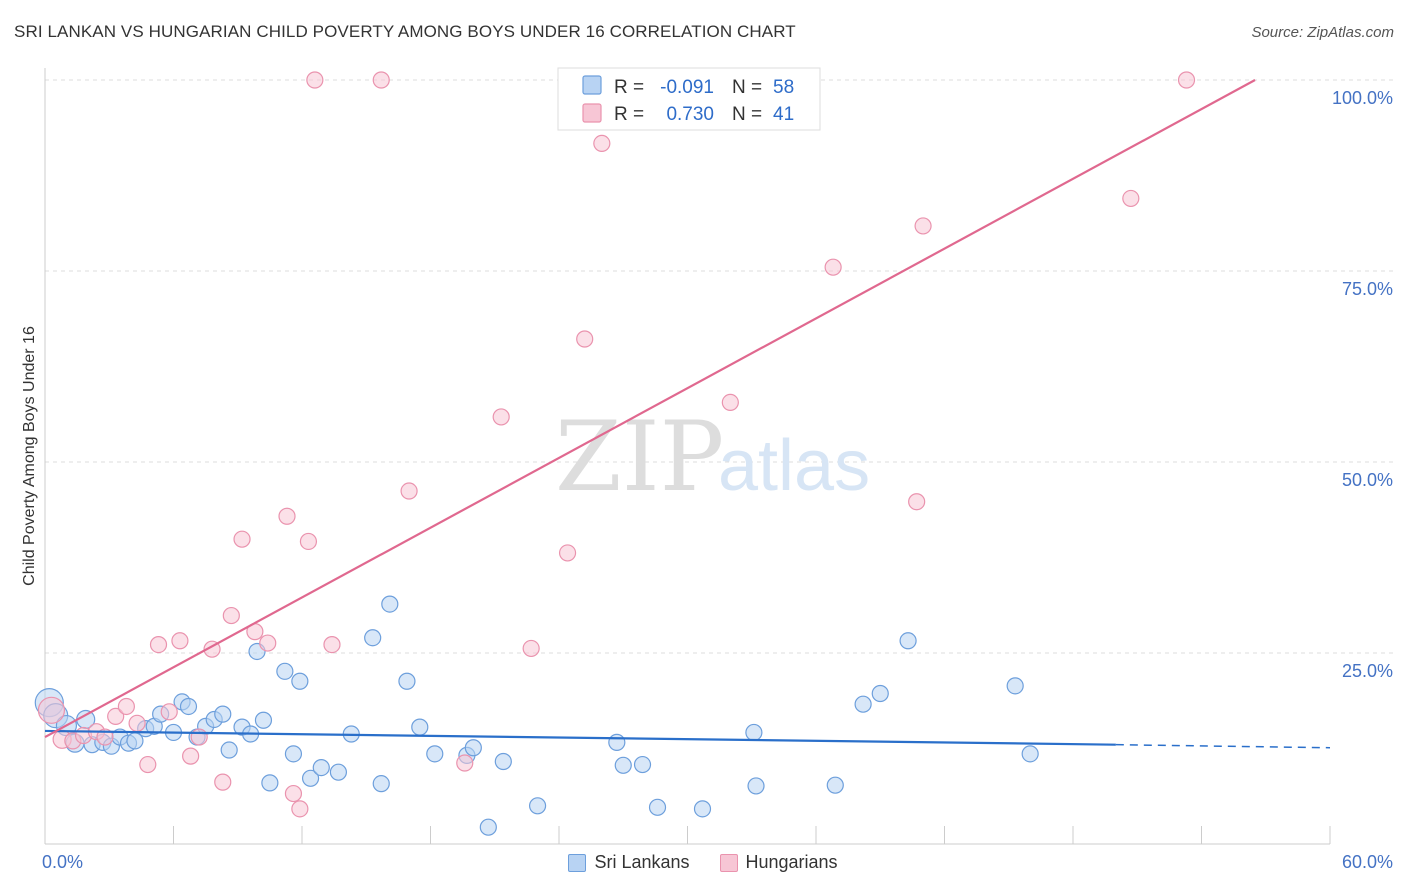  Describe the element at coordinates (1367, 862) in the screenshot. I see `x-tick-label: 60.0%` at that location.